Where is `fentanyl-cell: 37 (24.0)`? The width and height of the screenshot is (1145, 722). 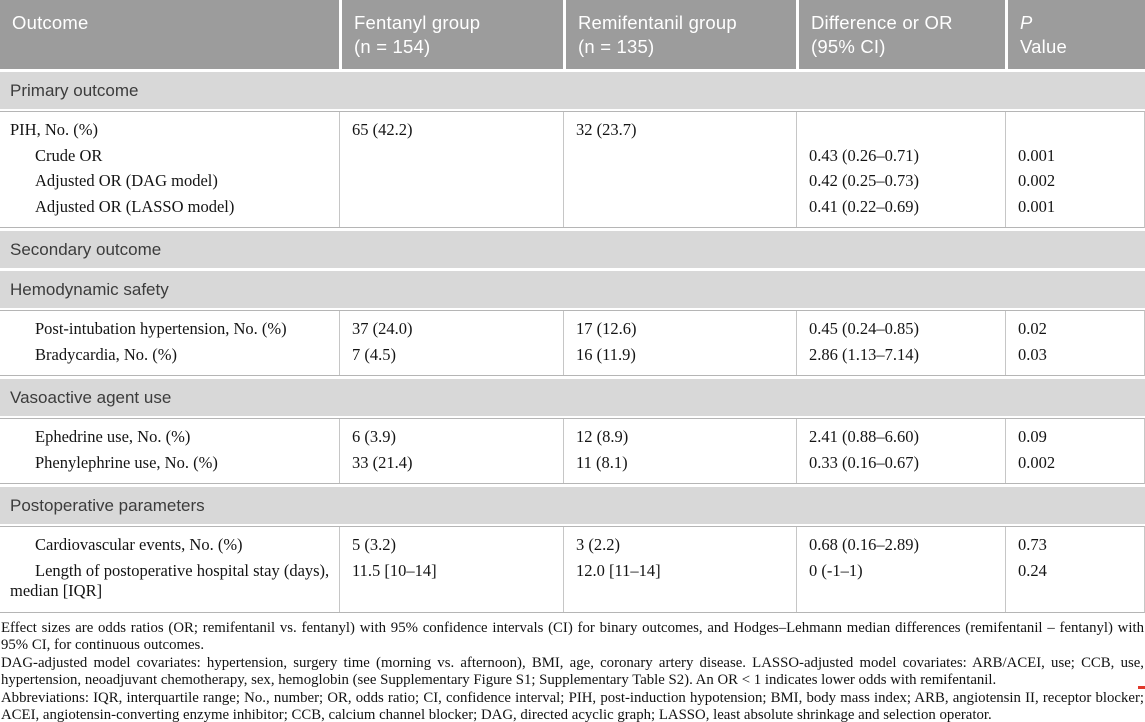
fentanyl-cell: 37 (24.0) is located at coordinates (451, 326).